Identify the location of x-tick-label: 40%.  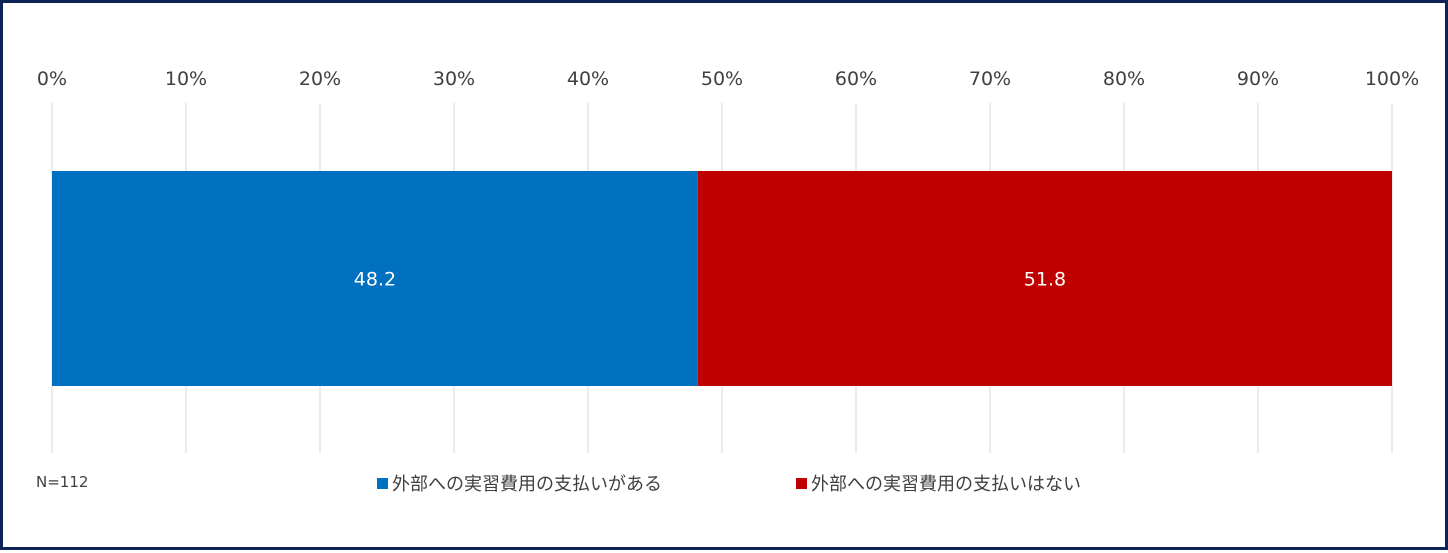
(588, 79).